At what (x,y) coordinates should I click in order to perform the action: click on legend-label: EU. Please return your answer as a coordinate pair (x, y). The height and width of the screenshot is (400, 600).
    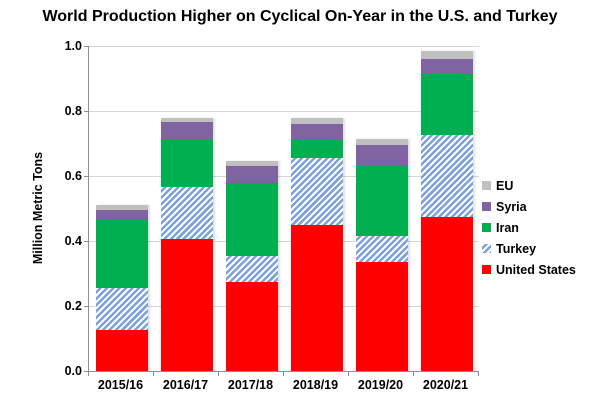
    Looking at the image, I should click on (505, 185).